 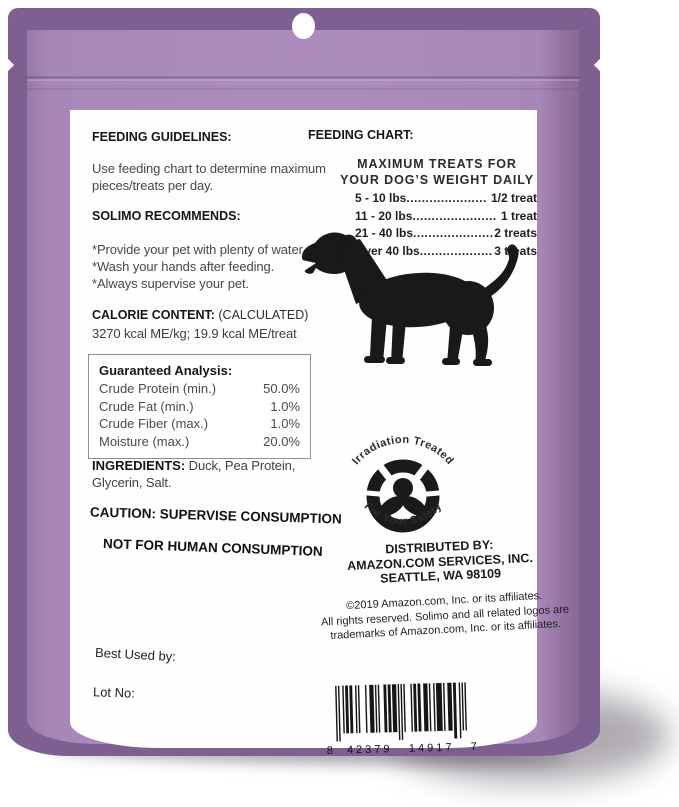 I want to click on chart-title-line: YOUR DOG’S WEIGHT DAILY, so click(x=437, y=180).